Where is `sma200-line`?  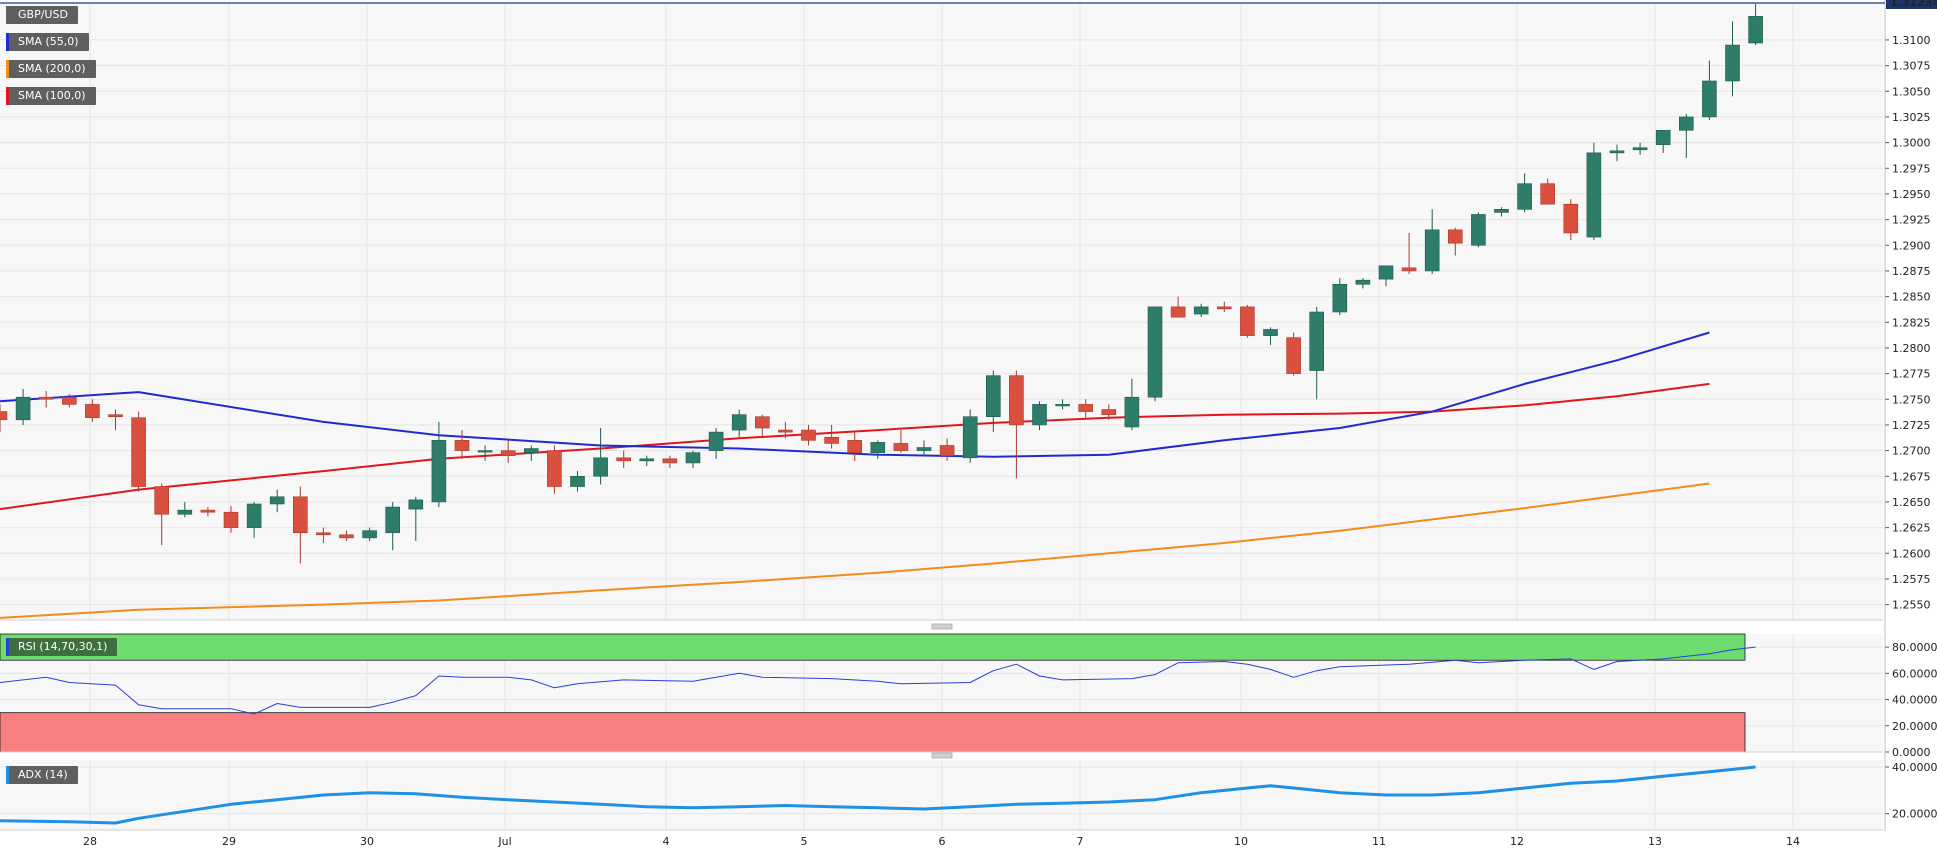
sma200-line is located at coordinates (855, 550).